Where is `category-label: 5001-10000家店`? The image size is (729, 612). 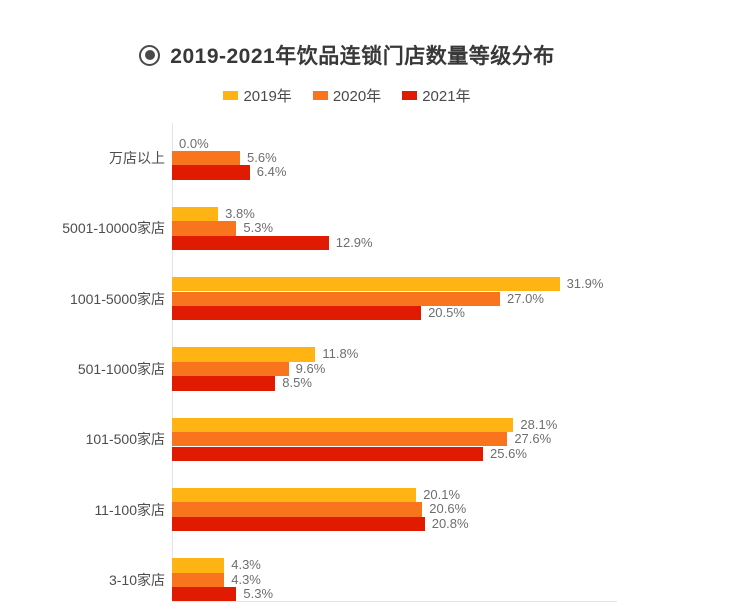
category-label: 5001-10000家店 is located at coordinates (113, 228).